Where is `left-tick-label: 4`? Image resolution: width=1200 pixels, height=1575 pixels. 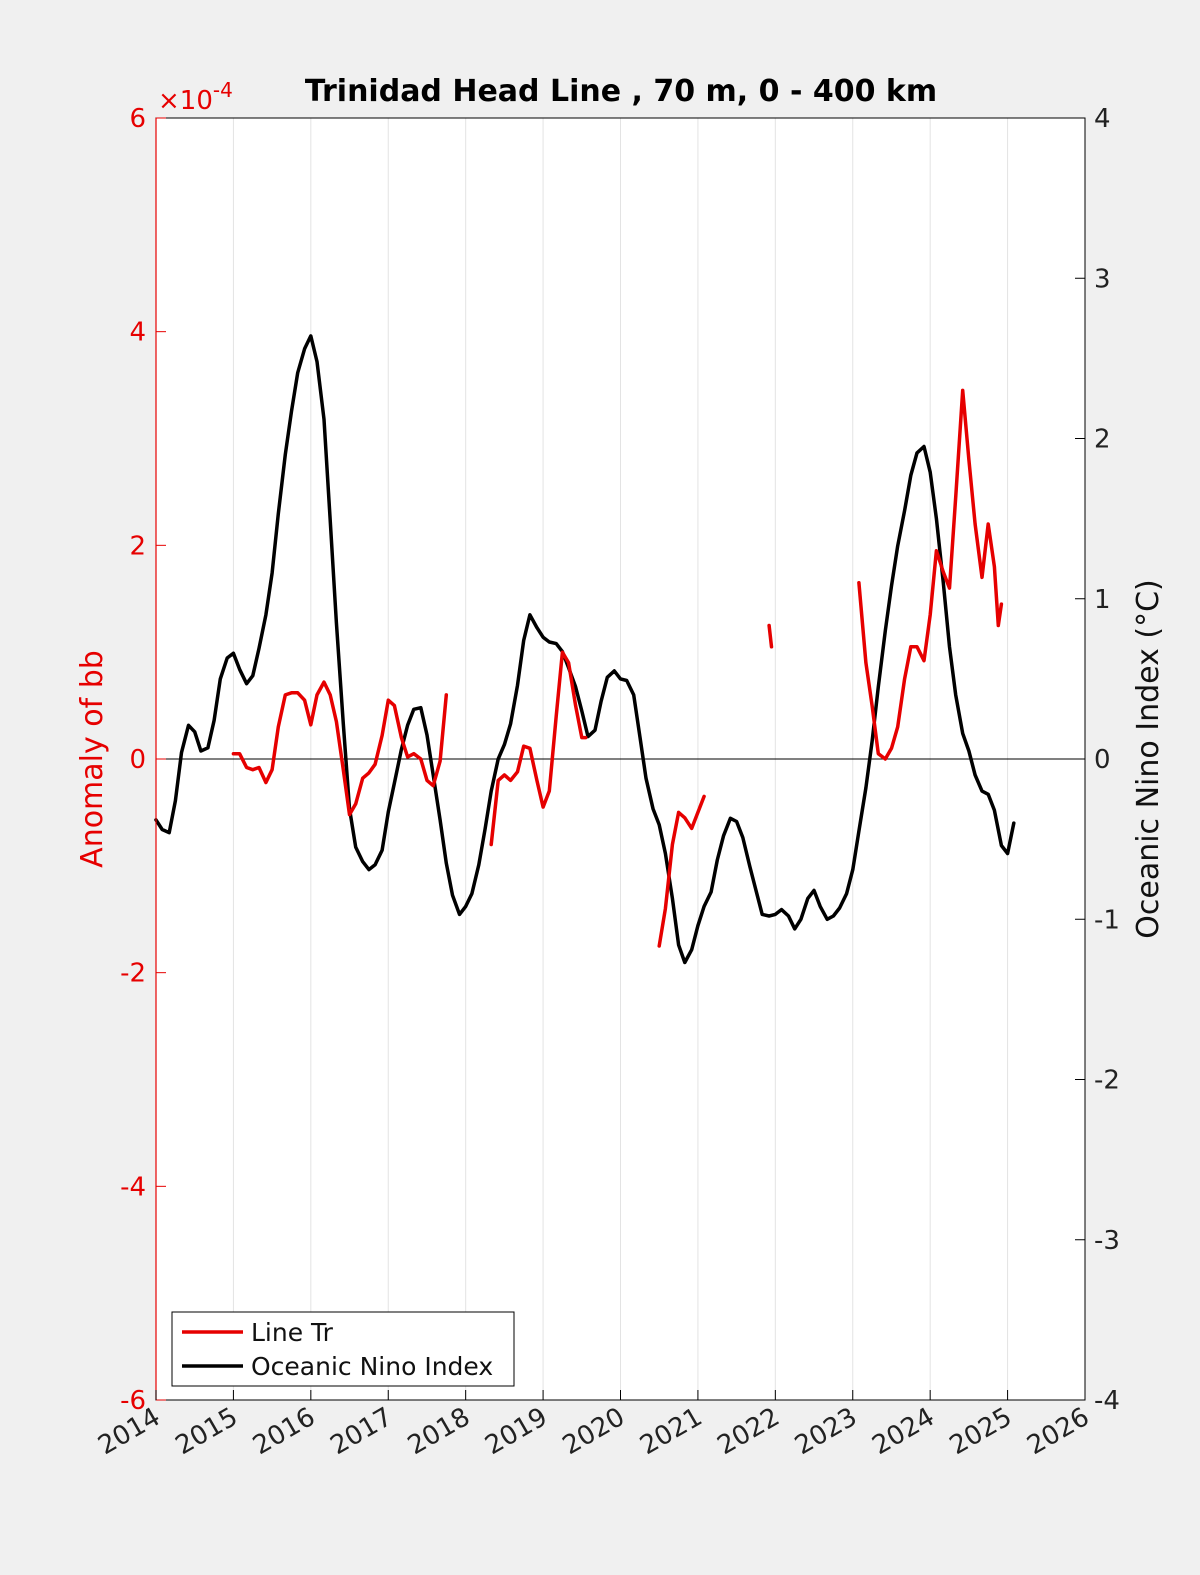
left-tick-label: 4 is located at coordinates (137, 333).